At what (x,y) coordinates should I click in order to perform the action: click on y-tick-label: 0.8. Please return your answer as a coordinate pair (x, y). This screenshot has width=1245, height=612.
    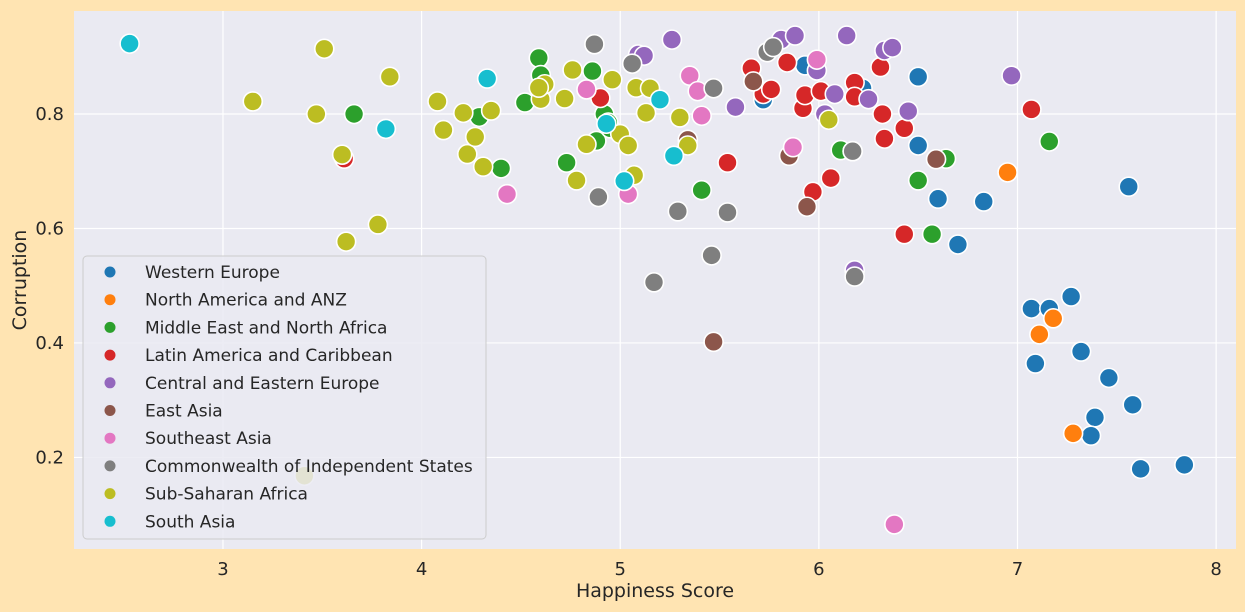
    Looking at the image, I should click on (49, 114).